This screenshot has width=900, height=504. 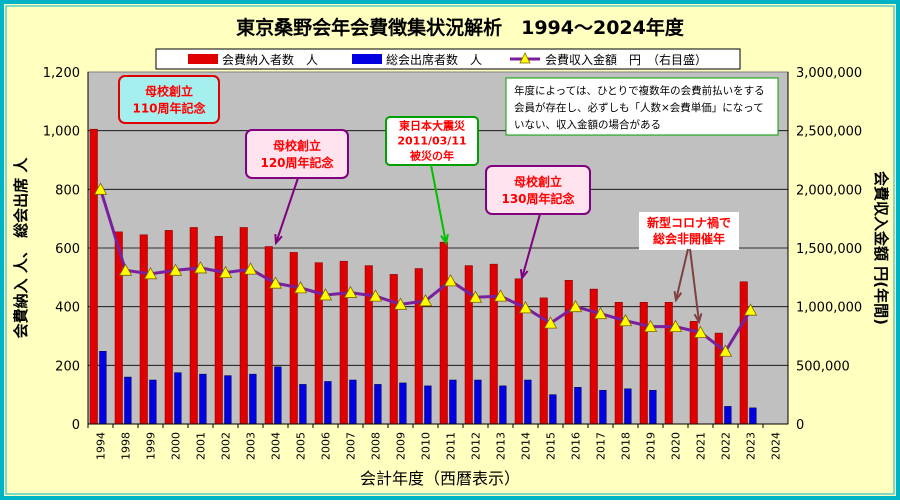 I want to click on bar-members-1994, so click(x=93, y=276).